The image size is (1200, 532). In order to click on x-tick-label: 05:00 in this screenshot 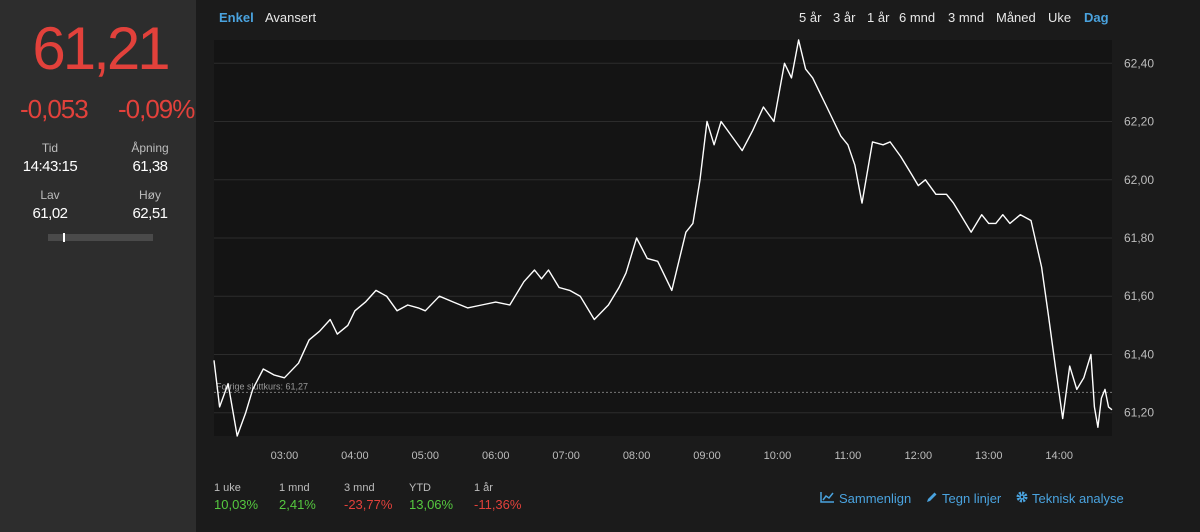, I will do `click(426, 456)`.